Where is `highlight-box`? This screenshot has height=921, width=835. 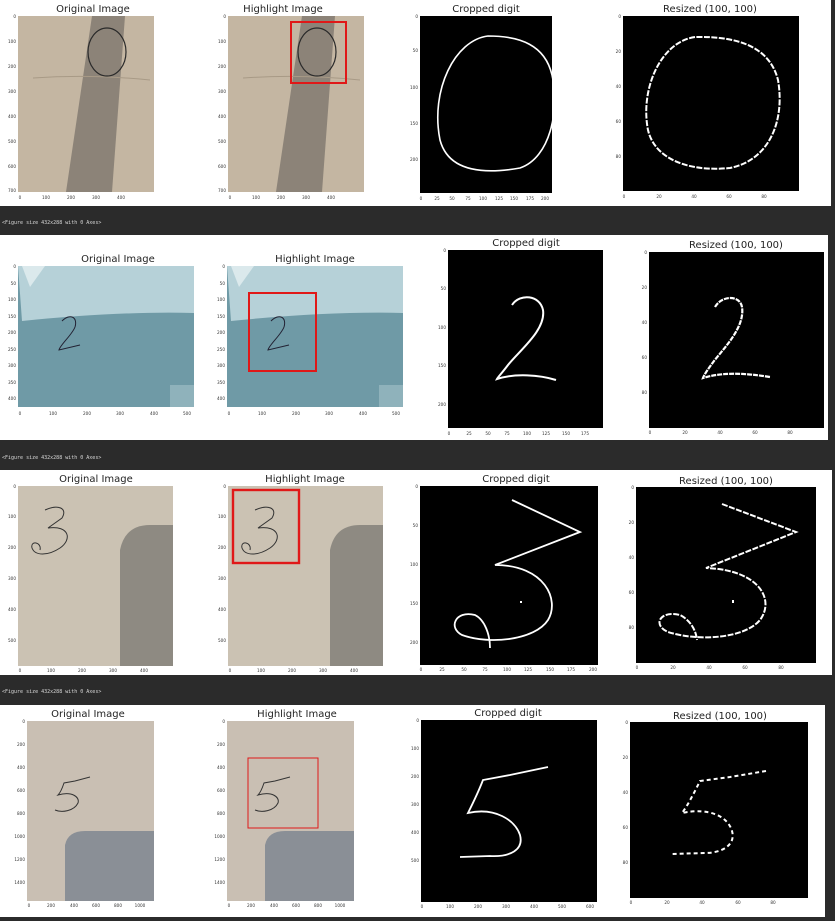
highlight-box is located at coordinates (318, 52).